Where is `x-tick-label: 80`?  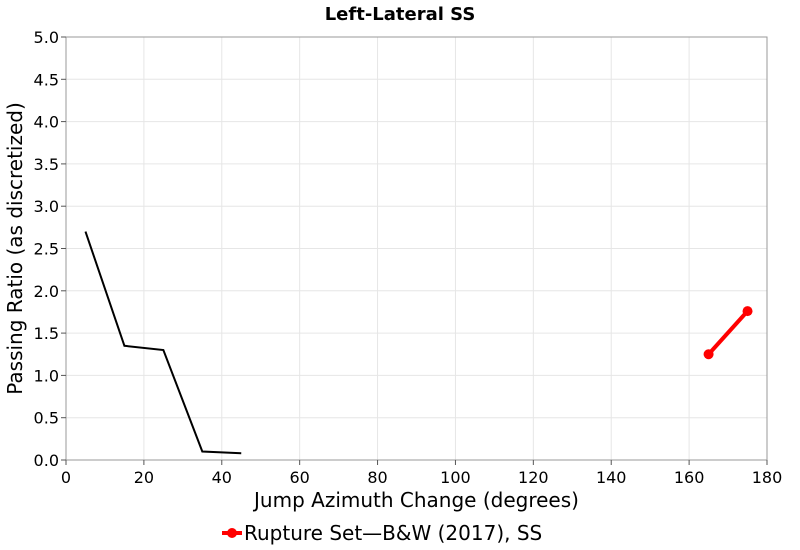 x-tick-label: 80 is located at coordinates (377, 477).